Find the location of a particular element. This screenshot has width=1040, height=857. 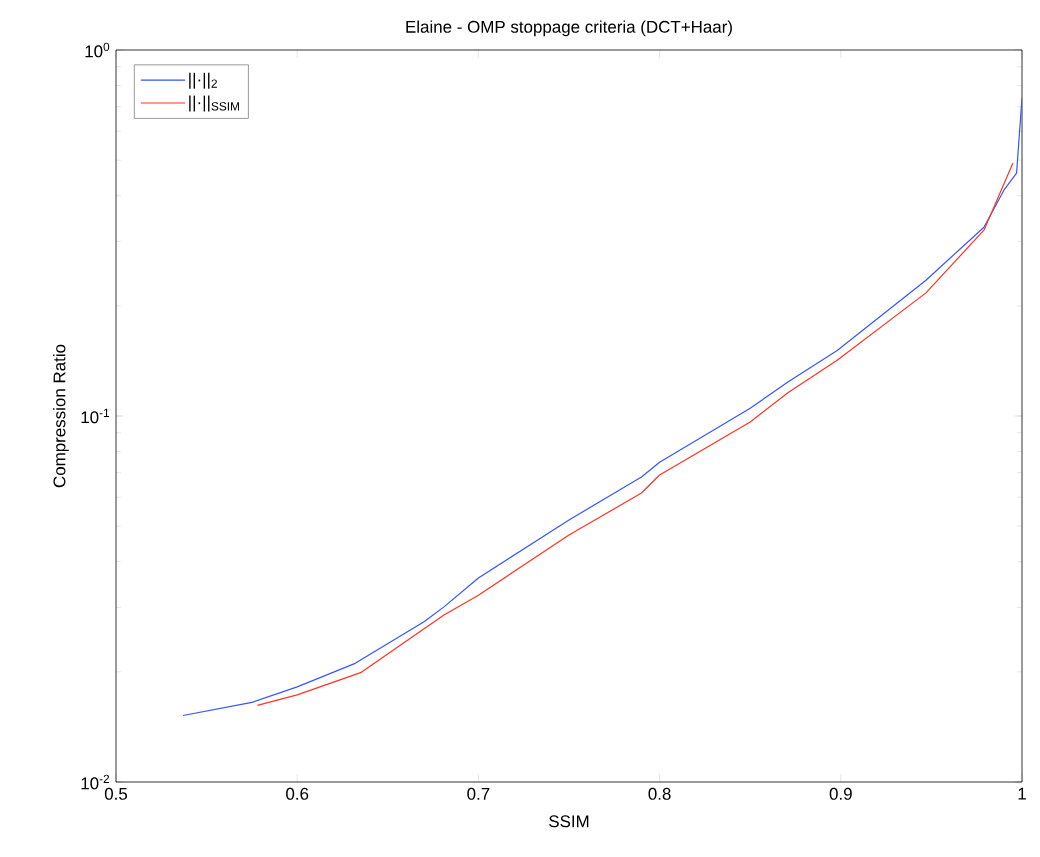

y-tick-label: 10$^{-1}$ is located at coordinates (95, 416).